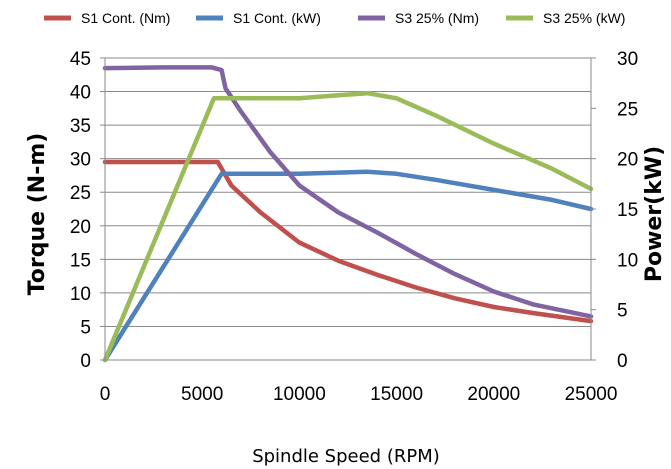 Image resolution: width=671 pixels, height=469 pixels. Describe the element at coordinates (493, 394) in the screenshot. I see `x-tick-label-4: 20000` at that location.